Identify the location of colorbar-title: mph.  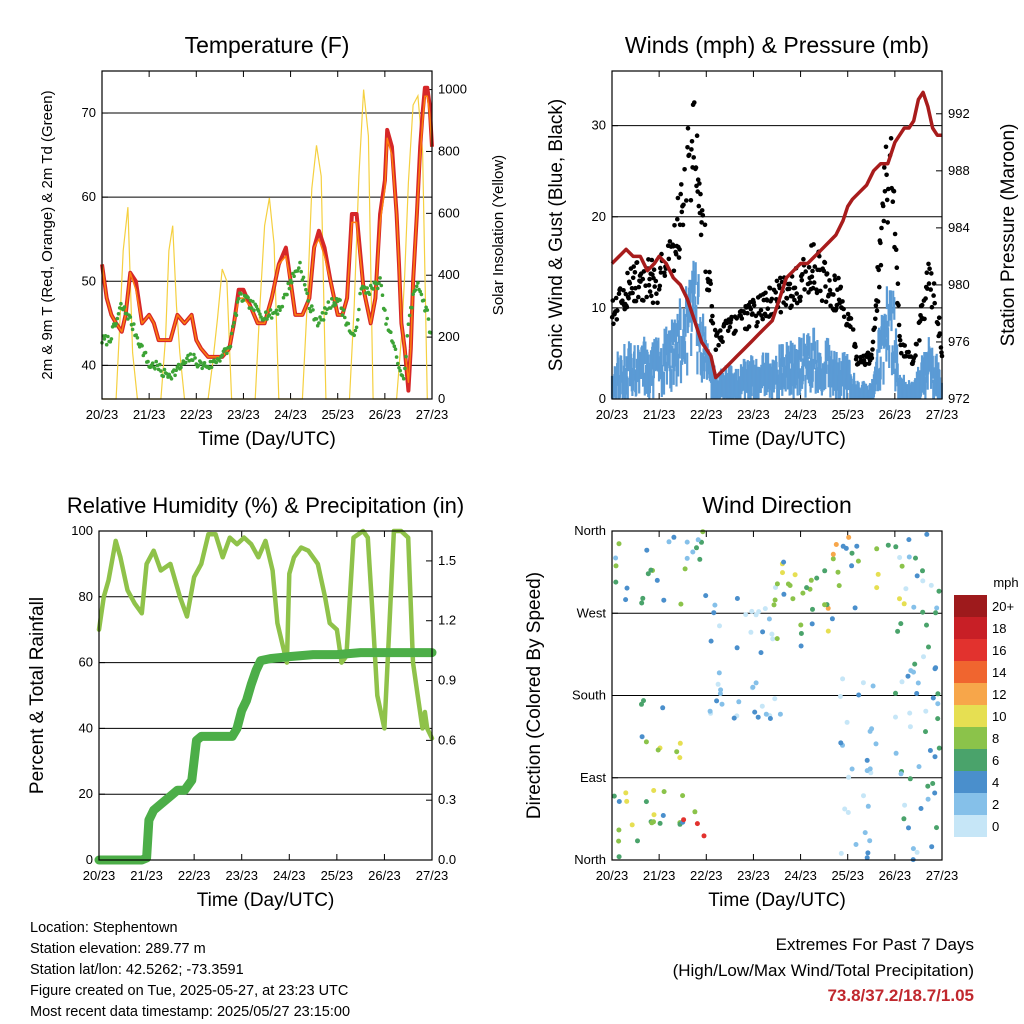
(1005, 582).